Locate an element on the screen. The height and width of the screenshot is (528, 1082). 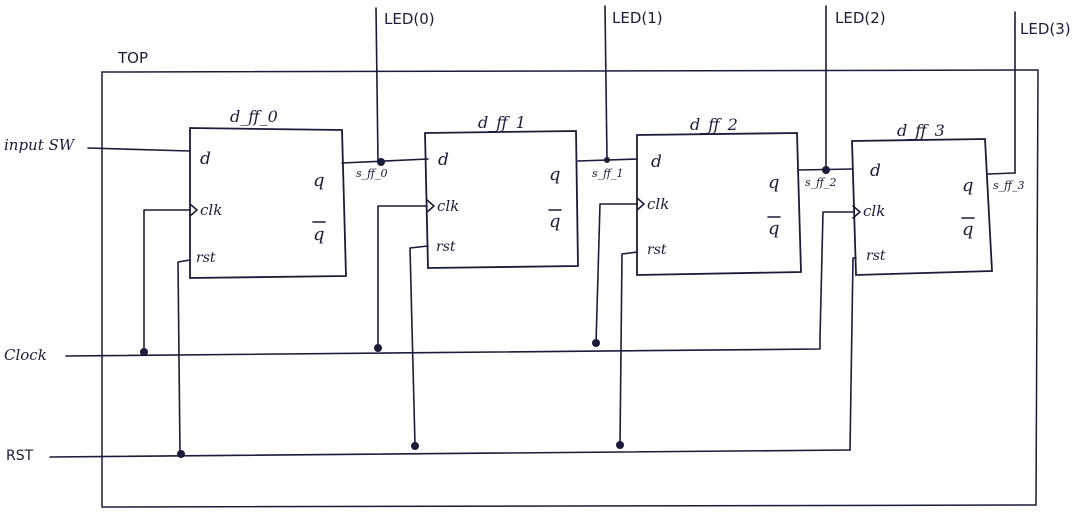
ff0-qbar-pin: q is located at coordinates (319, 234).